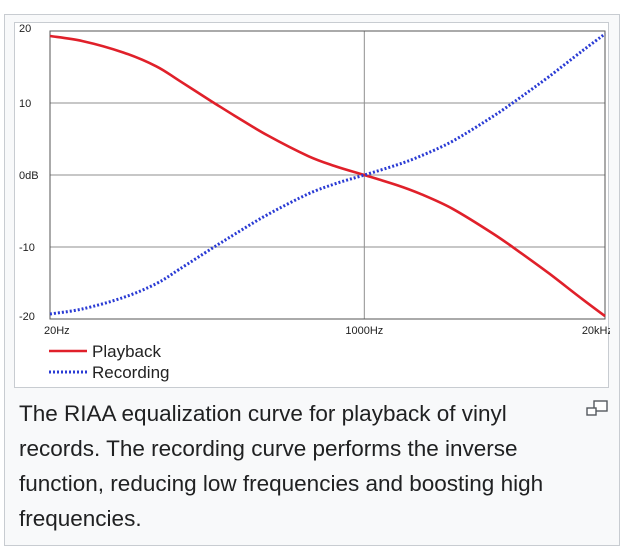 This screenshot has width=628, height=554. What do you see at coordinates (29, 176) in the screenshot?
I see `y-tick-label: 0dB` at bounding box center [29, 176].